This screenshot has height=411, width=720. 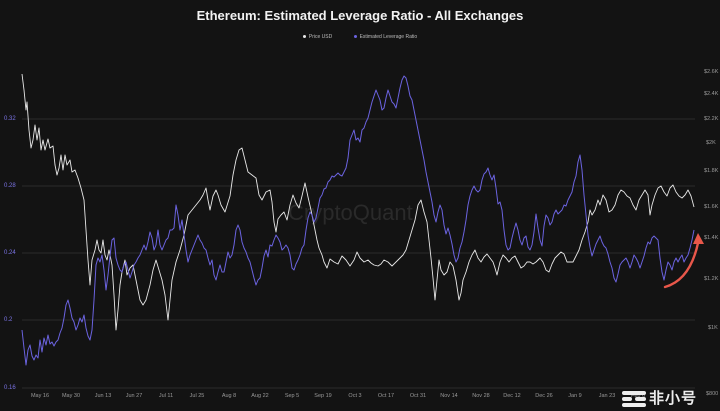 I want to click on site-badge: 非小号, so click(x=671, y=397).